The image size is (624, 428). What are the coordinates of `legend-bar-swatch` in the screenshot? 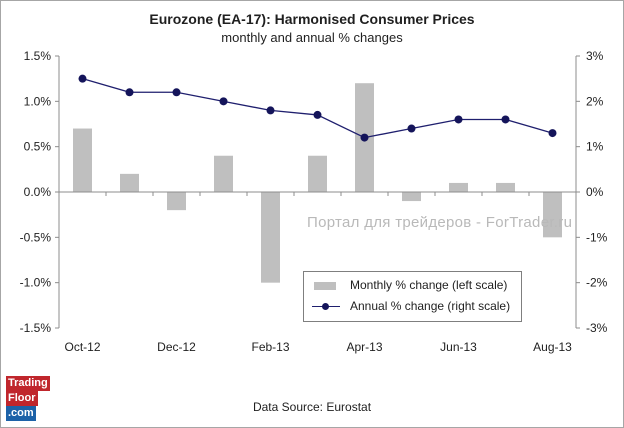 It's located at (325, 286).